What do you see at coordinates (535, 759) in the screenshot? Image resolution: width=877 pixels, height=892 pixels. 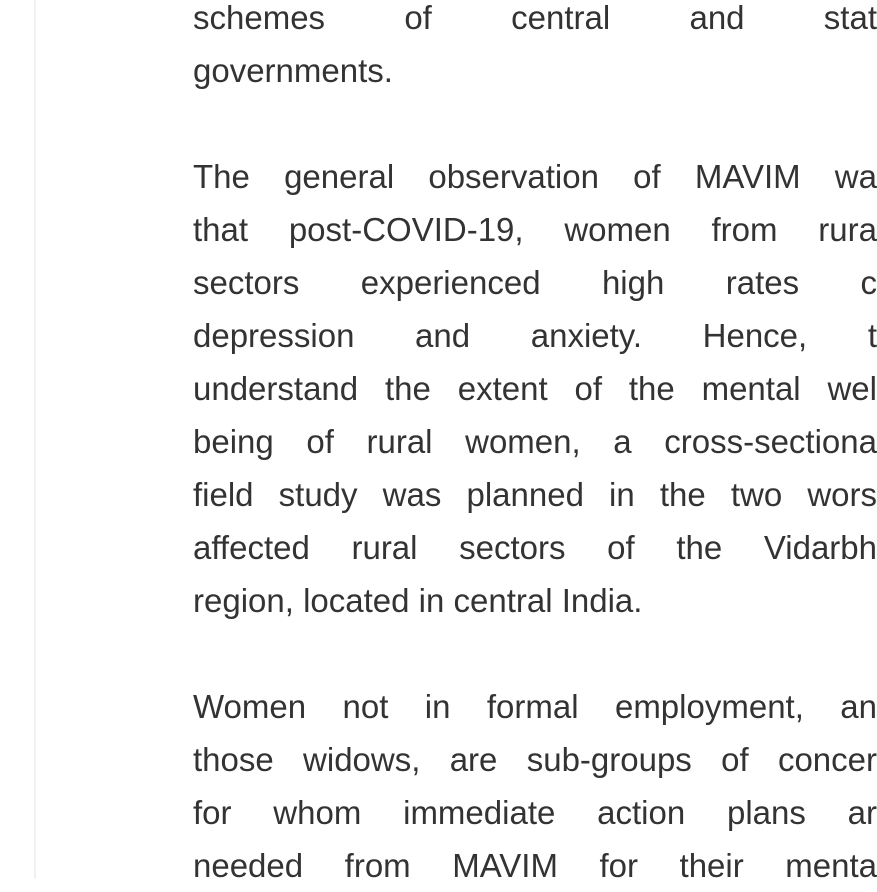 I see `text-line: those widows, are sub-groups of concer` at bounding box center [535, 759].